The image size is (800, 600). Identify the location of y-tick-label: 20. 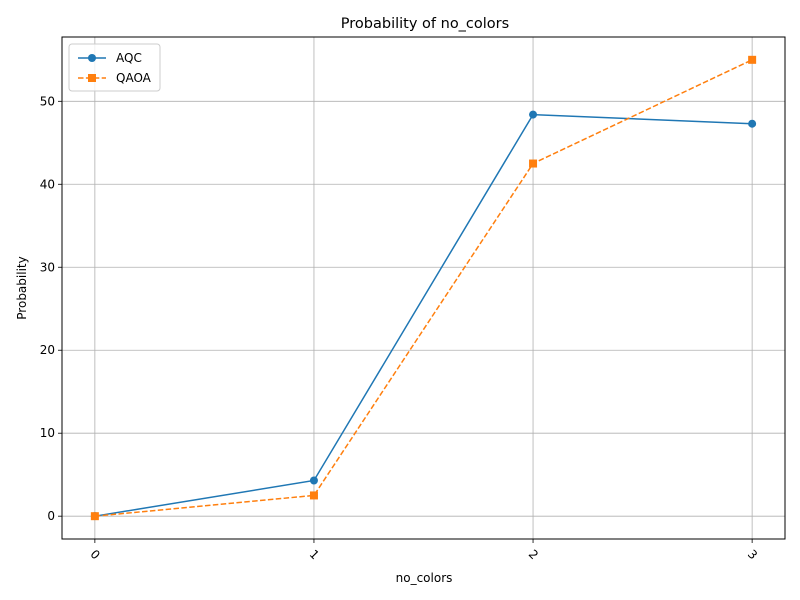
(47, 350).